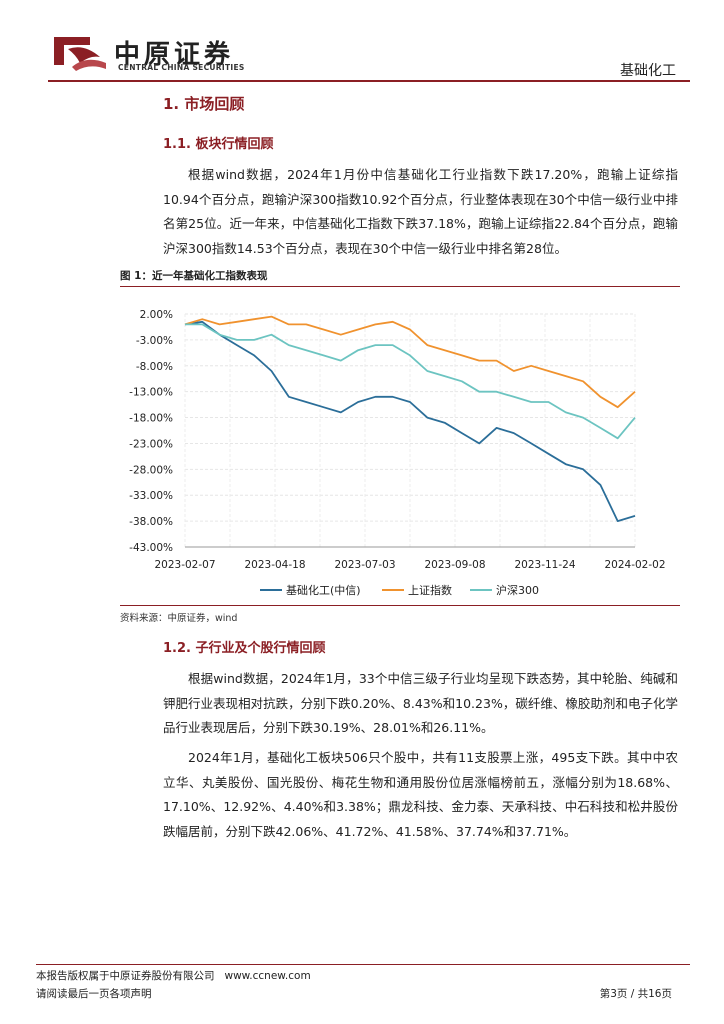 The width and height of the screenshot is (724, 1024). I want to click on figure-source: 资料来源：中原证券，wind, so click(179, 618).